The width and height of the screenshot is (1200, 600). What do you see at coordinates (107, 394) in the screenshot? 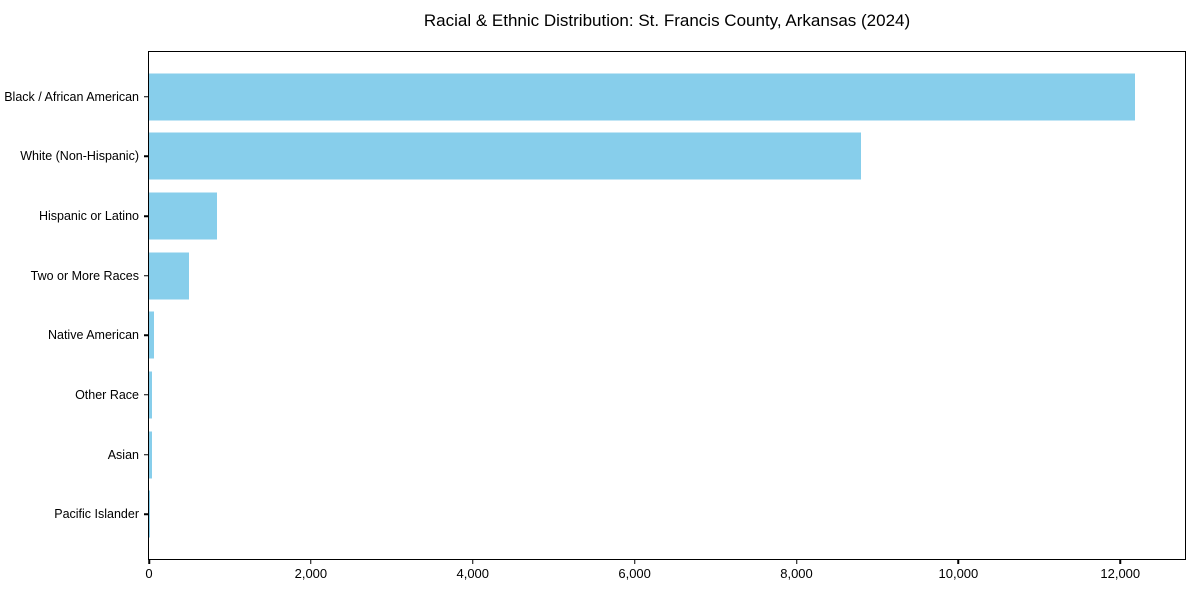
I see `y-axis-label-other-race: Other Race` at bounding box center [107, 394].